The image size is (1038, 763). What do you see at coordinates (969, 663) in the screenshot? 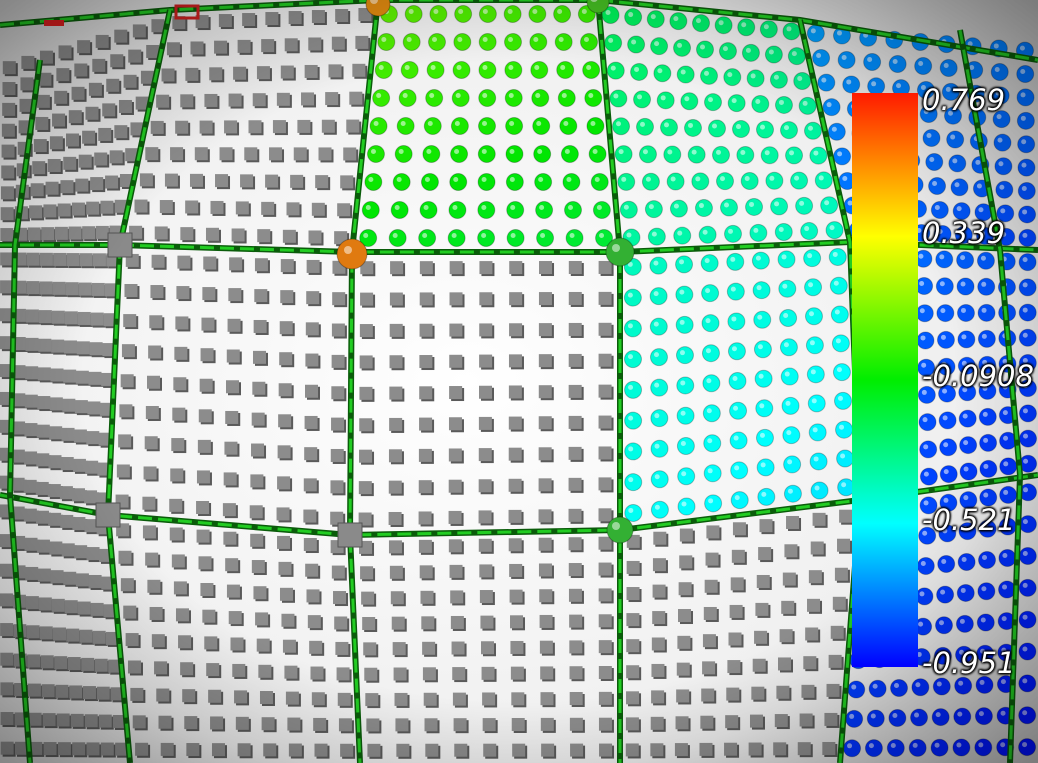
I see `scalar-bar-tick-min: -0.951` at bounding box center [969, 663].